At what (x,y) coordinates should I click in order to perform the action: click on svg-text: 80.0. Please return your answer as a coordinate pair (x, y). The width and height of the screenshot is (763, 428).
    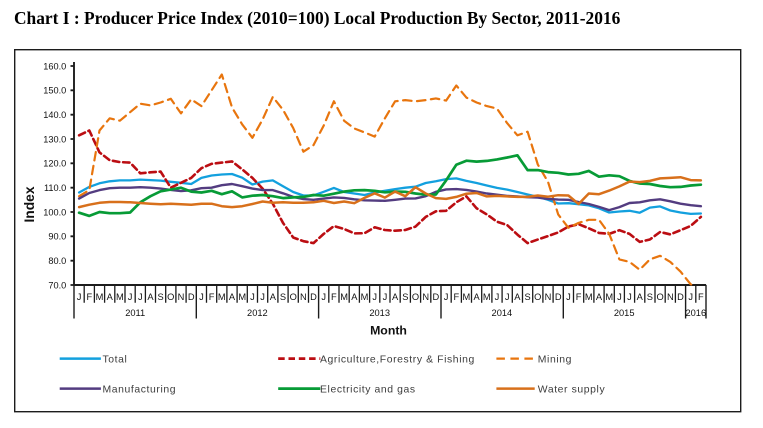
    Looking at the image, I should click on (57, 261).